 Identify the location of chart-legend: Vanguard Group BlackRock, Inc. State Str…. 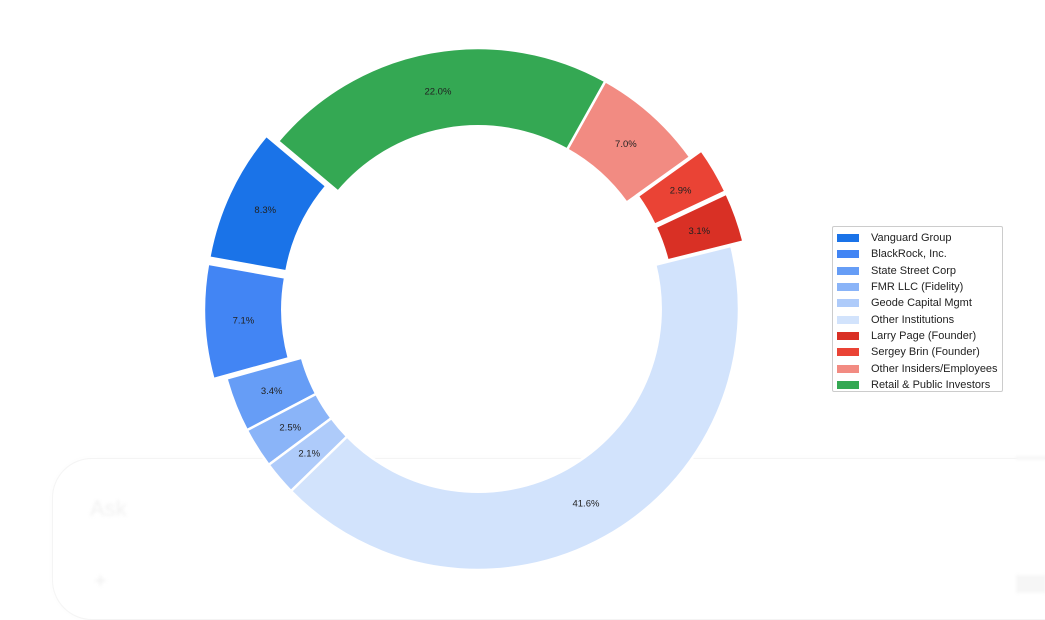
(917, 309).